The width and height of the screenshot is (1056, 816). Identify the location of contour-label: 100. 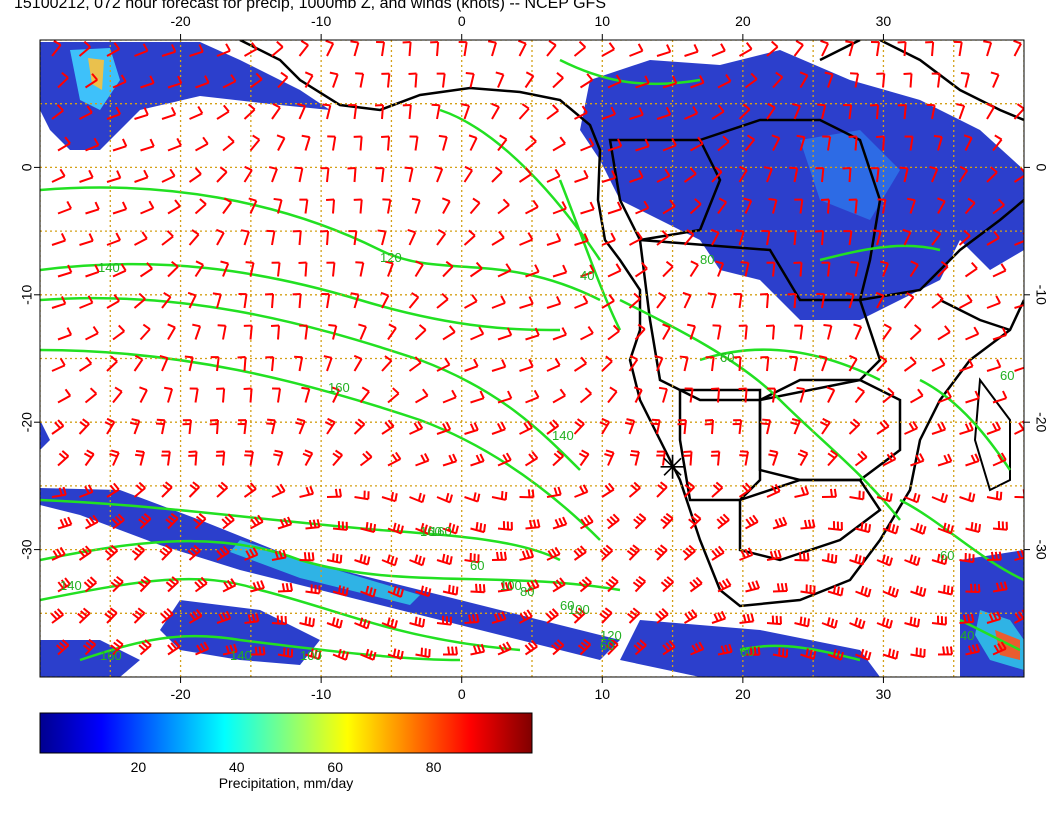
(511, 585).